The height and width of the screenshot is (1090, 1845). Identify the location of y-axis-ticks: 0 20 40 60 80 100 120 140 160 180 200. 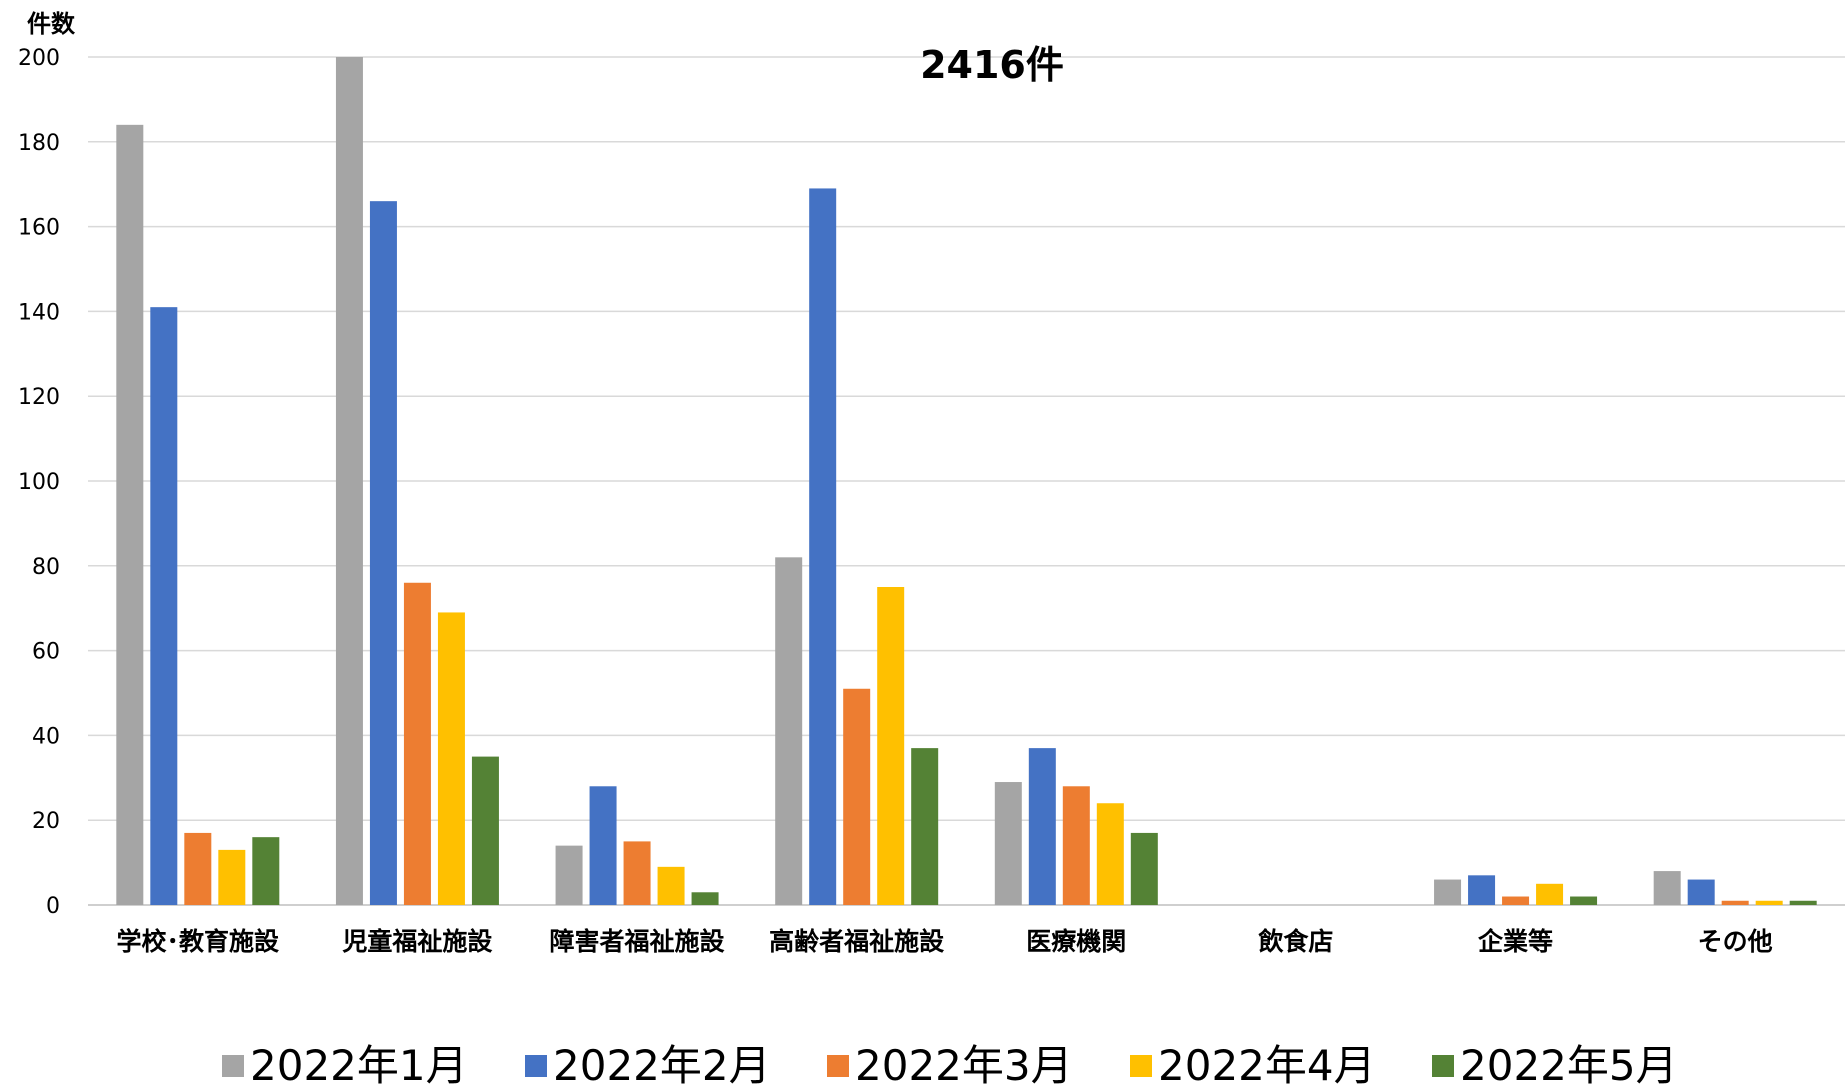
(39, 482).